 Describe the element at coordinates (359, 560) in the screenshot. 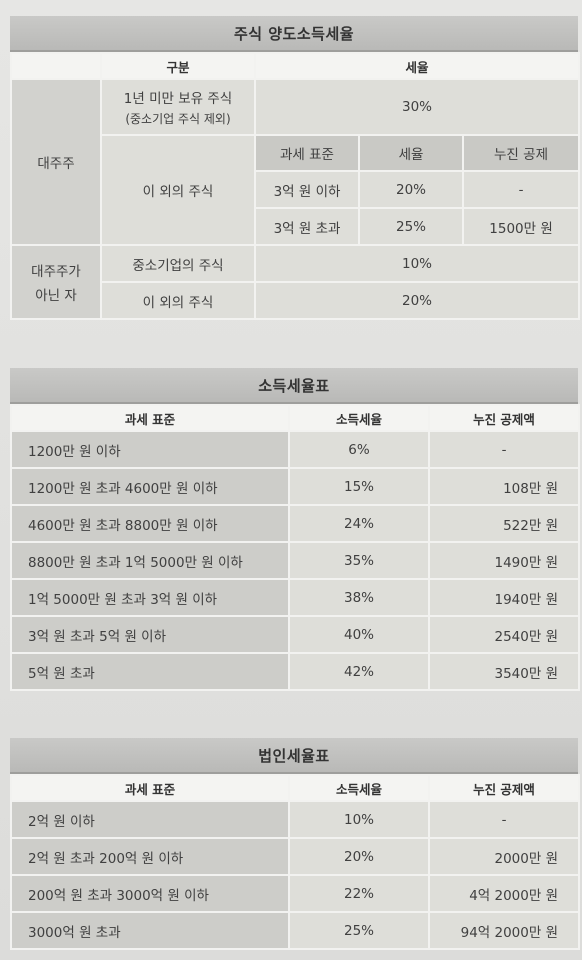

I see `income-row-rate: 35%` at that location.